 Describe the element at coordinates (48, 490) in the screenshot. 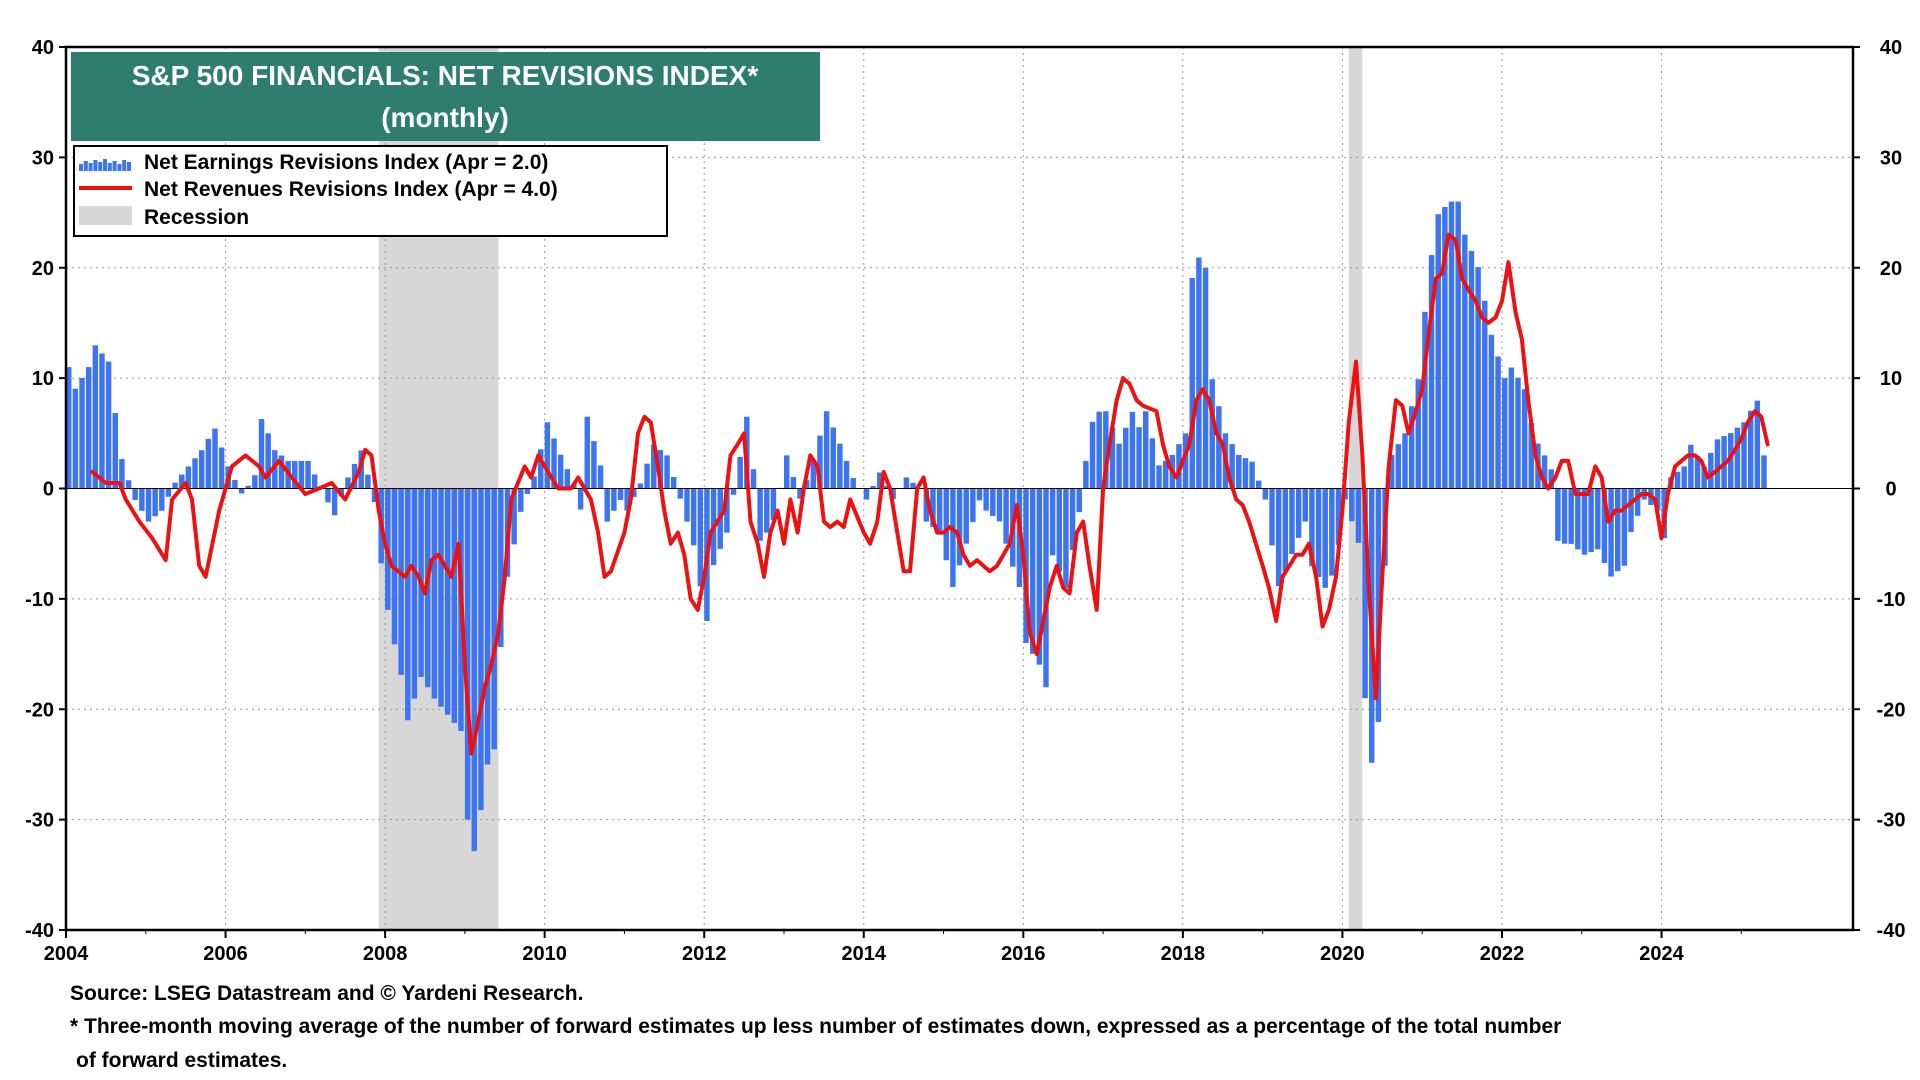

I see `y-tick-label-left: 0` at that location.